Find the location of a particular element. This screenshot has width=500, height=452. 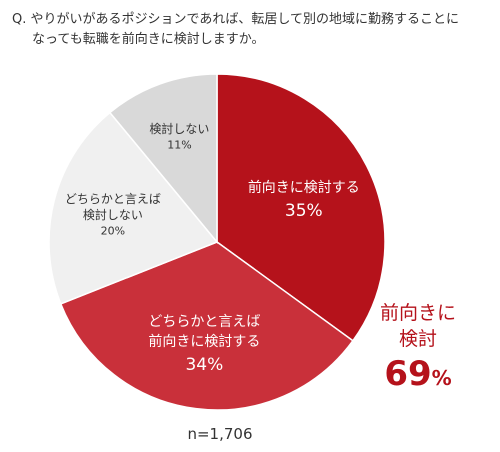

summary-value-number: 69 is located at coordinates (408, 374).